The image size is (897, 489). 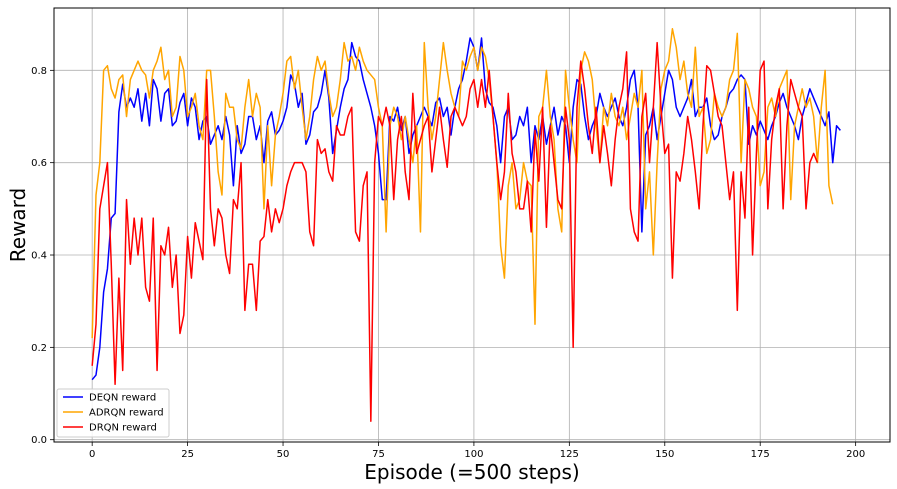 What do you see at coordinates (855, 454) in the screenshot?
I see `x-tick-label: 200` at bounding box center [855, 454].